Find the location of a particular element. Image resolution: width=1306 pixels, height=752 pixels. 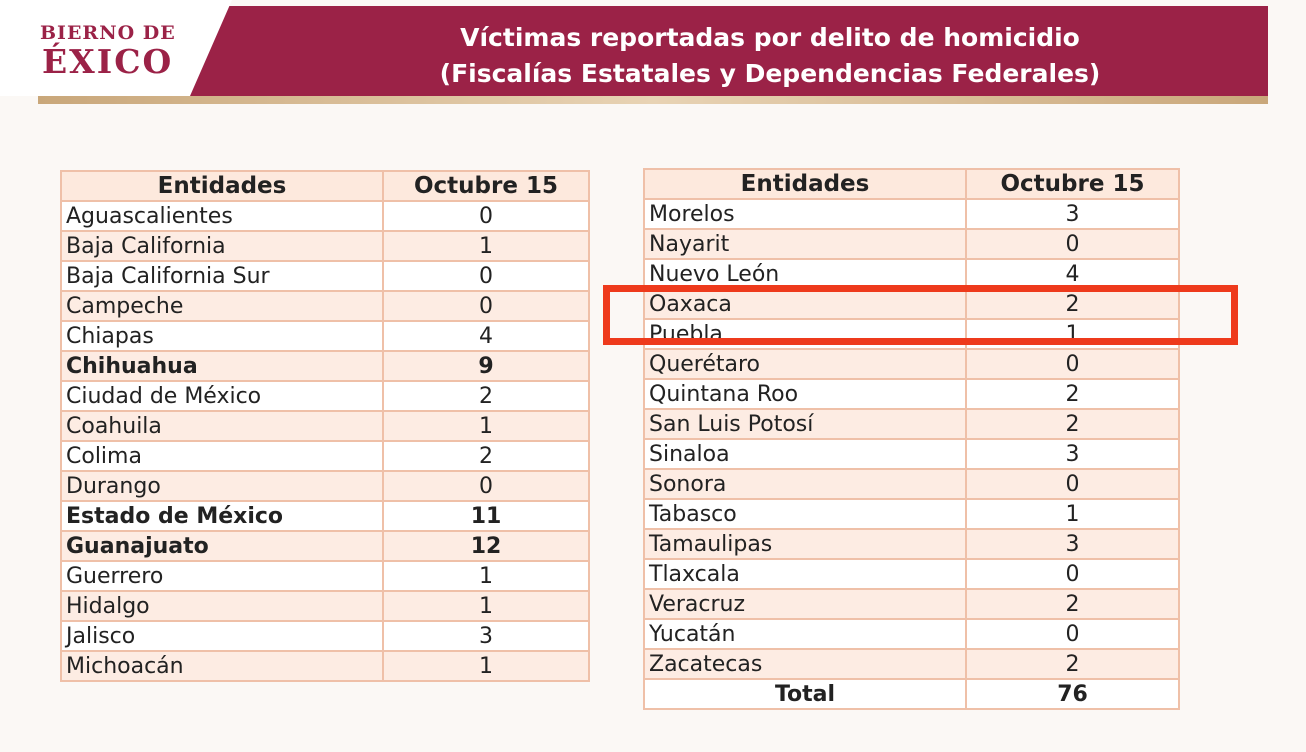

table-row: Tamaulipas 3 is located at coordinates (911, 544).